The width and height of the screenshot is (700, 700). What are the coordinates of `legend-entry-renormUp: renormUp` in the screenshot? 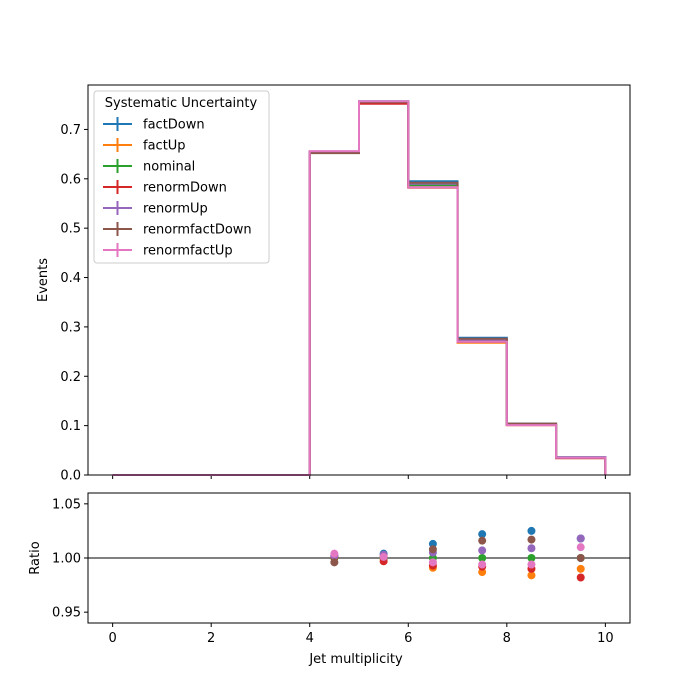 It's located at (155, 209).